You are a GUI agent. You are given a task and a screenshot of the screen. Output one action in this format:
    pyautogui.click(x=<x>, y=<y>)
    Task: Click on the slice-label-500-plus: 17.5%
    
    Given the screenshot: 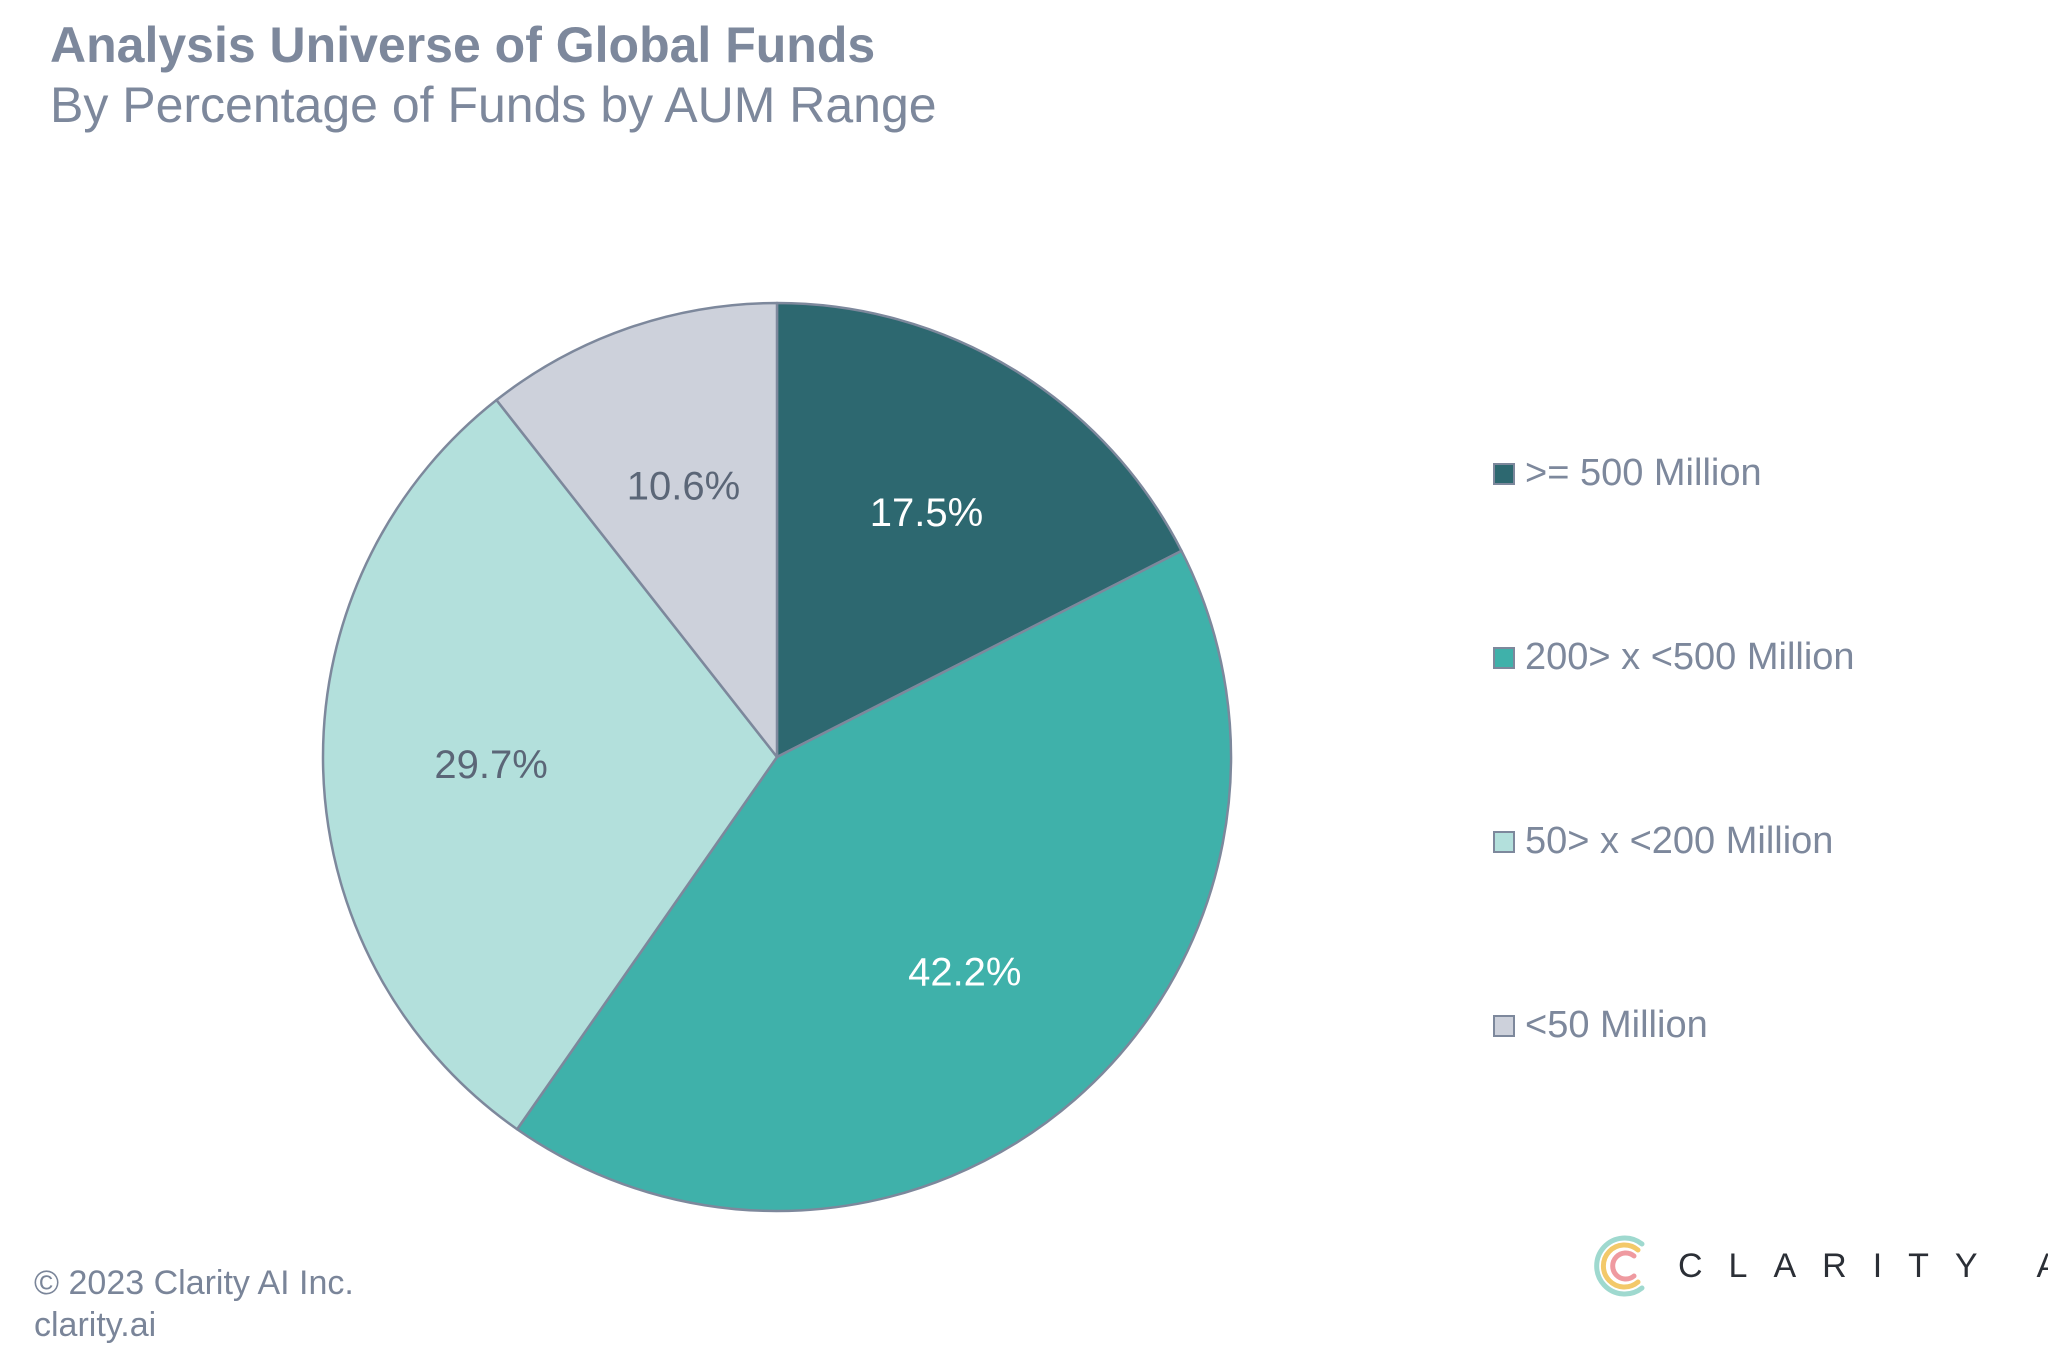 What is the action you would take?
    pyautogui.click(x=926, y=513)
    